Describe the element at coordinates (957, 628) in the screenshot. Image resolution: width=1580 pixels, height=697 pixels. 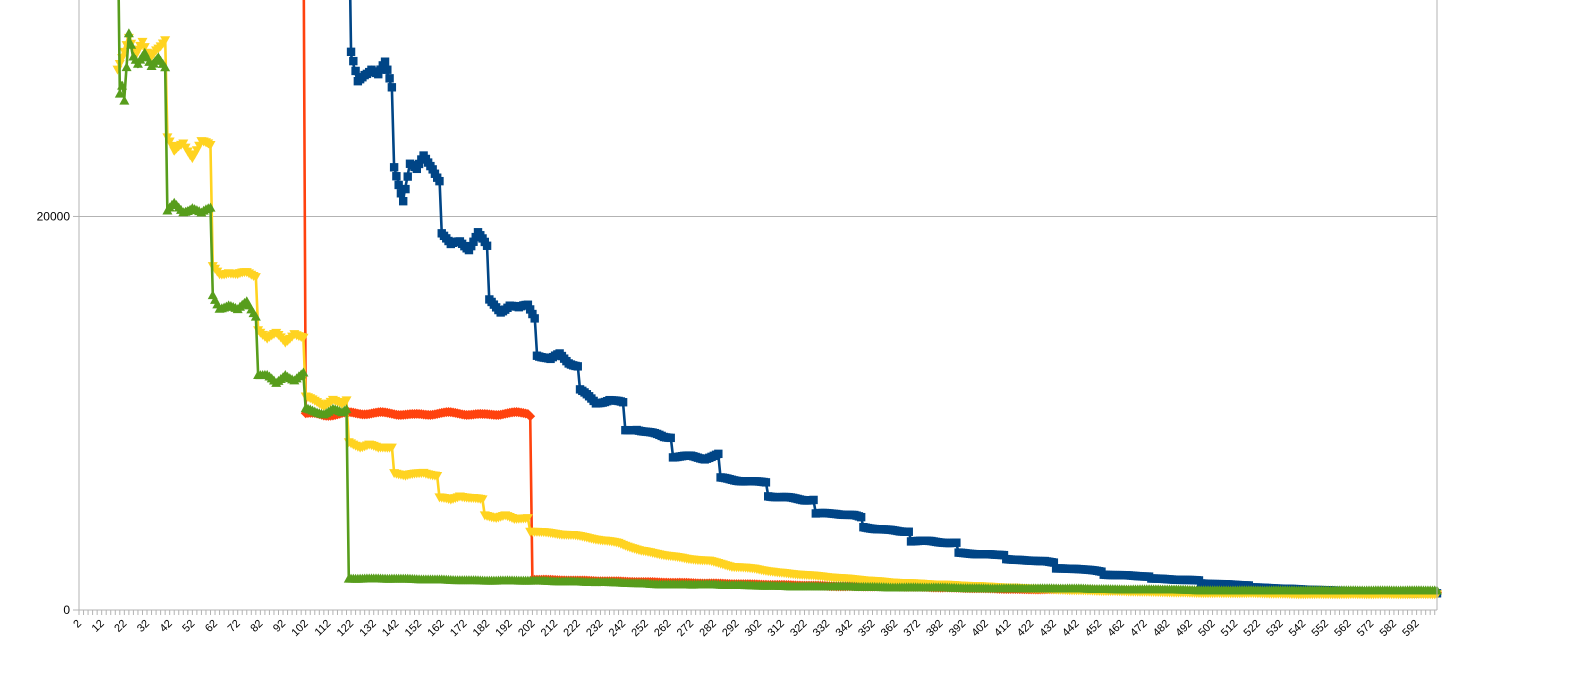
I see `x-tick-label: 392` at that location.